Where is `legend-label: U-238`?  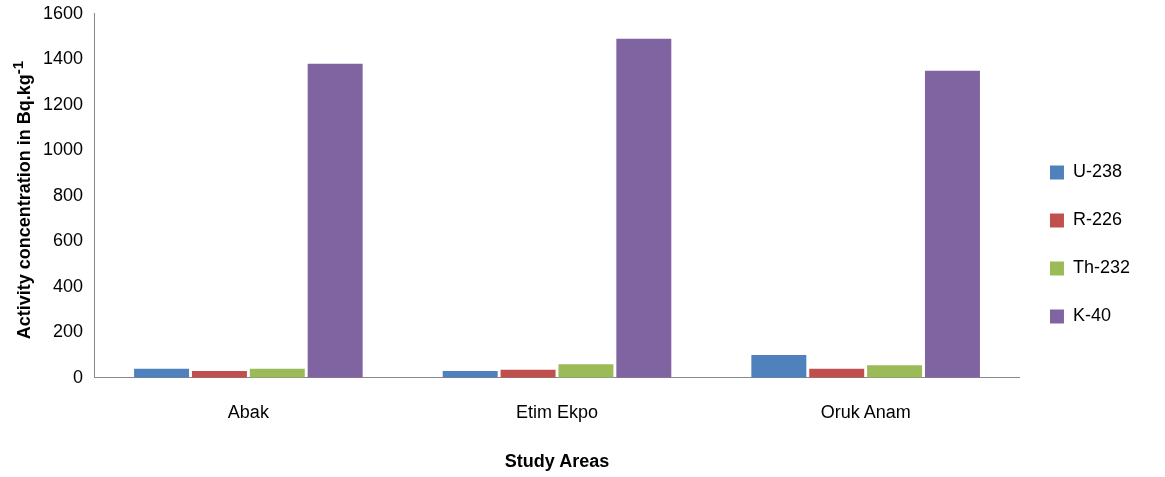
legend-label: U-238 is located at coordinates (1097, 171).